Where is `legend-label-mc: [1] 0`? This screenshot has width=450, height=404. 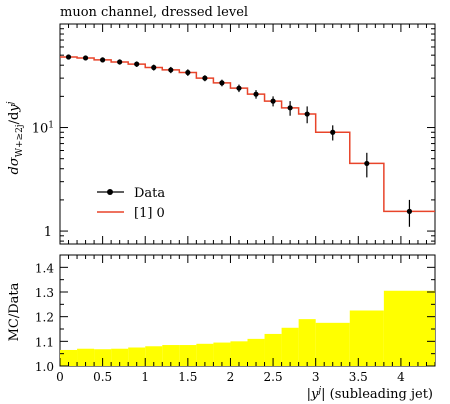 legend-label-mc: [1] 0 is located at coordinates (149, 213).